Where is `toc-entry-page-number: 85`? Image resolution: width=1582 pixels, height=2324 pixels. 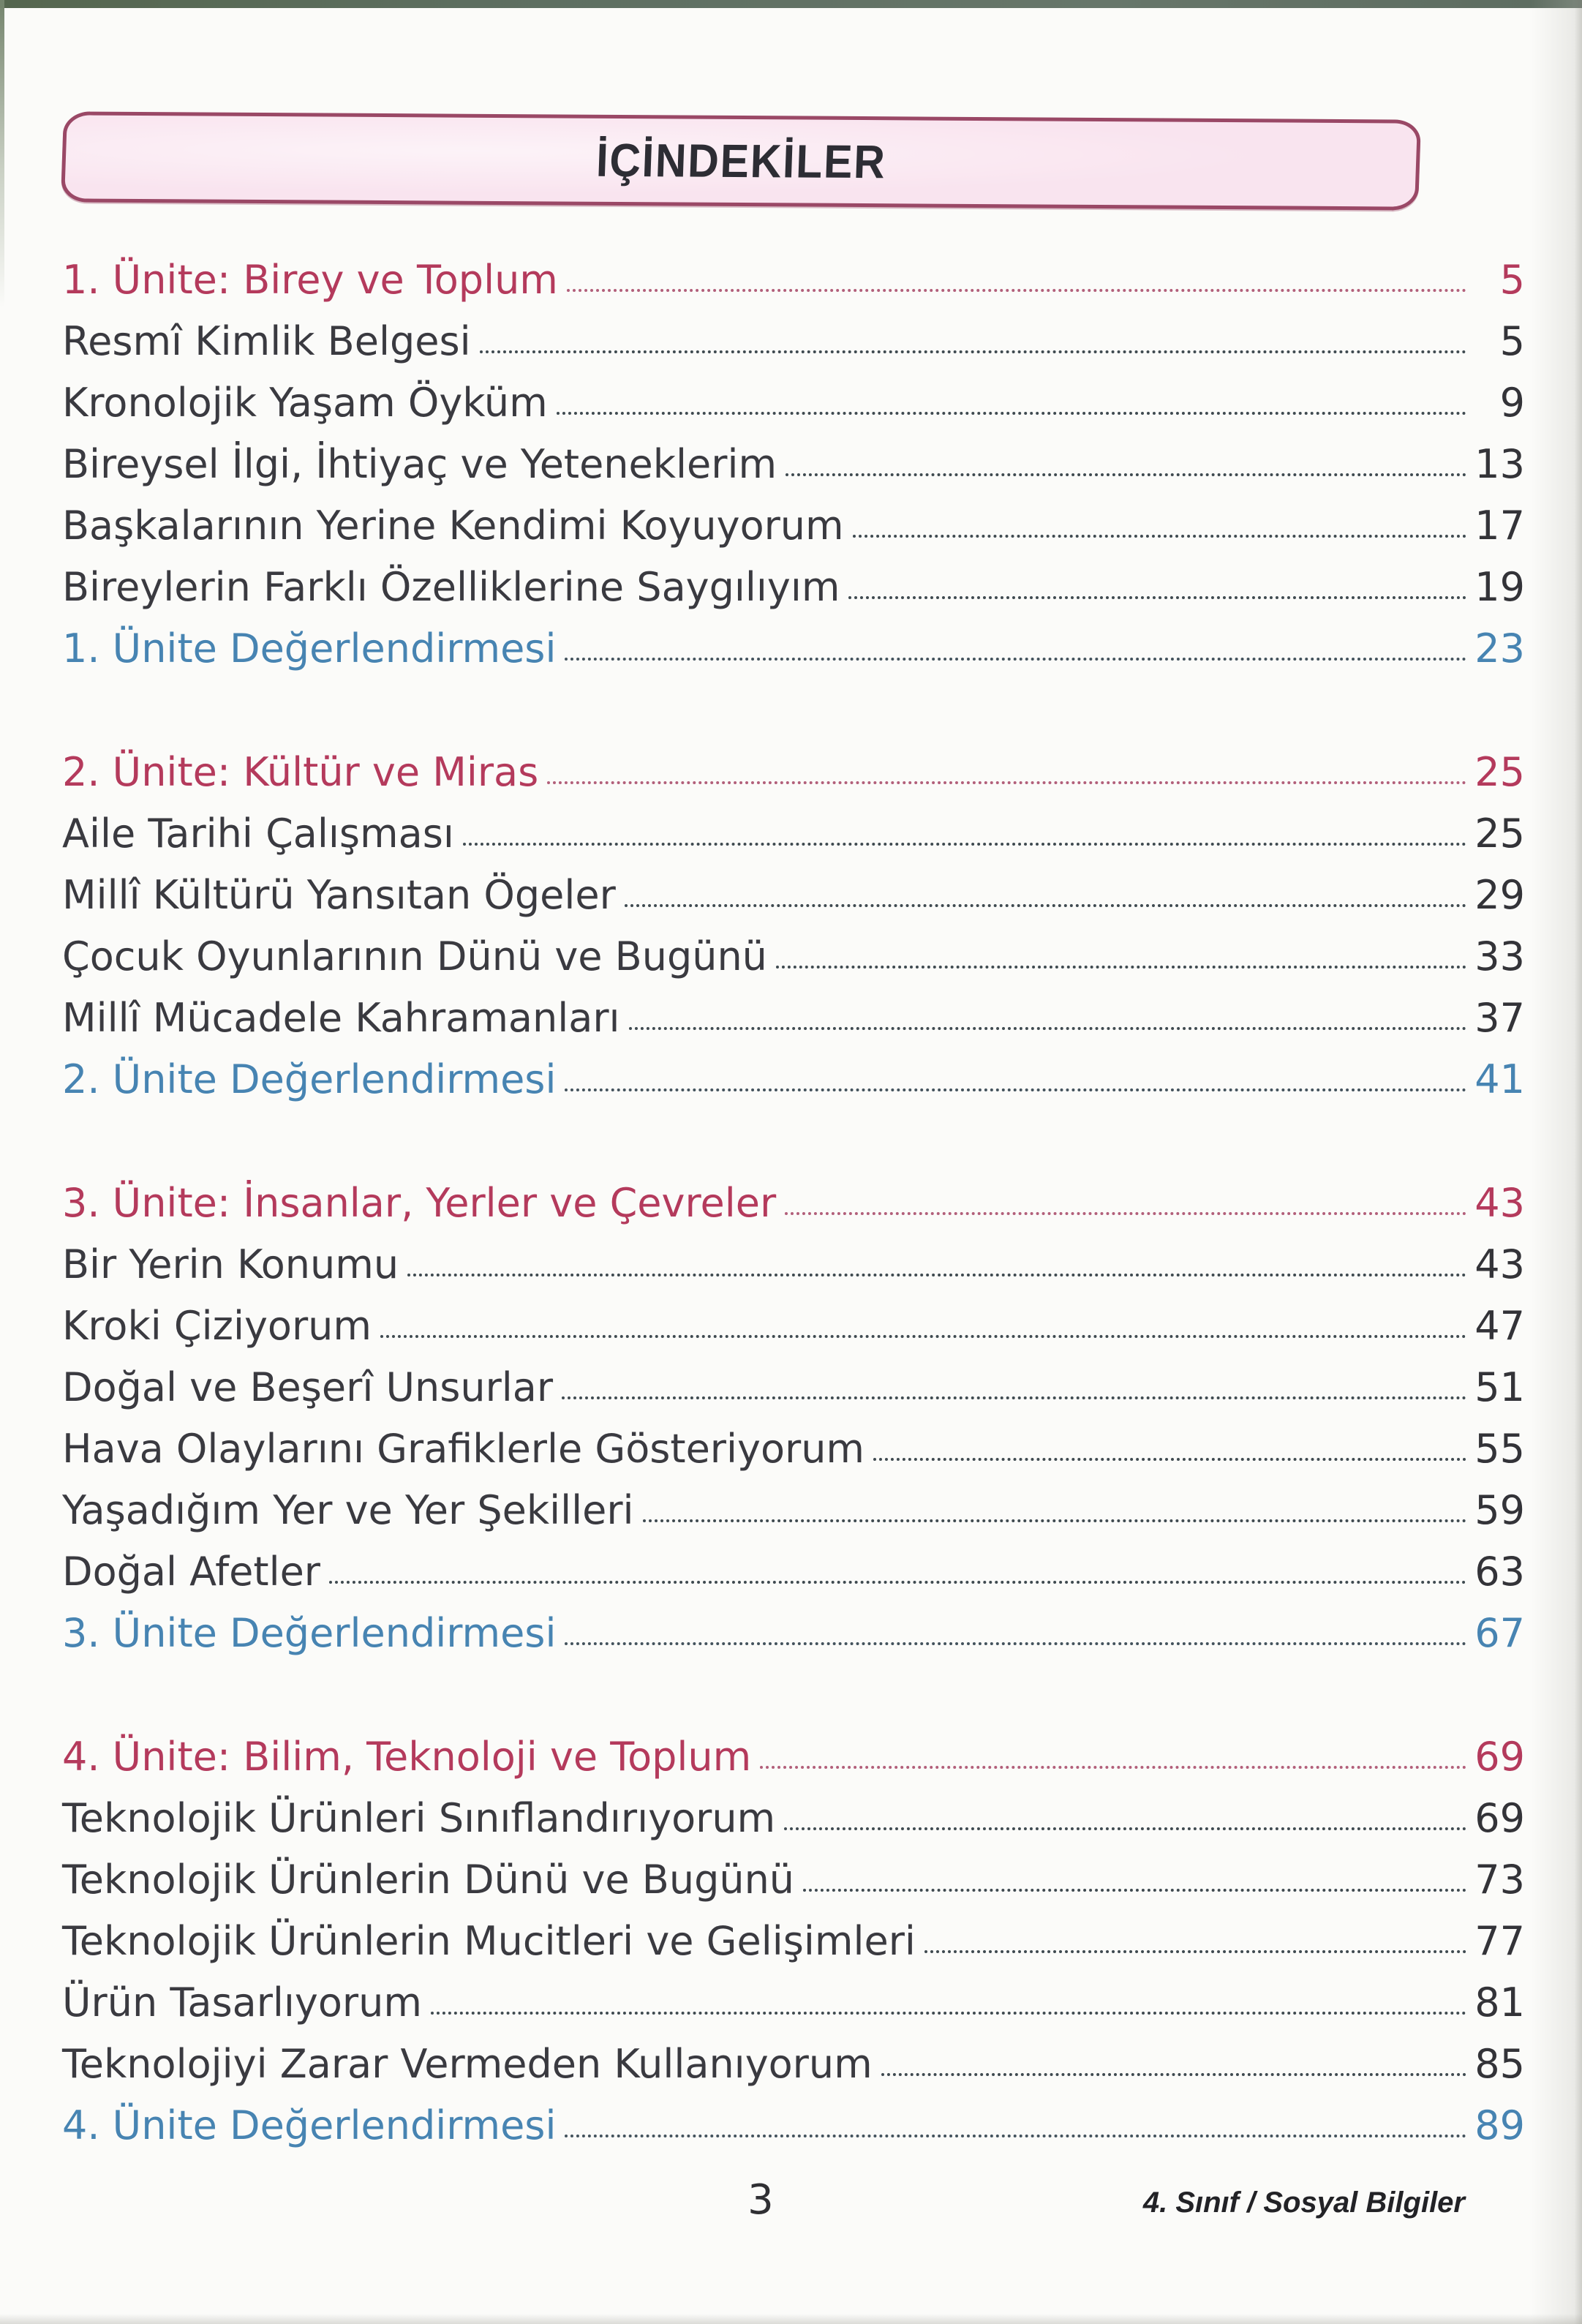
toc-entry-page-number: 85 is located at coordinates (1499, 2063).